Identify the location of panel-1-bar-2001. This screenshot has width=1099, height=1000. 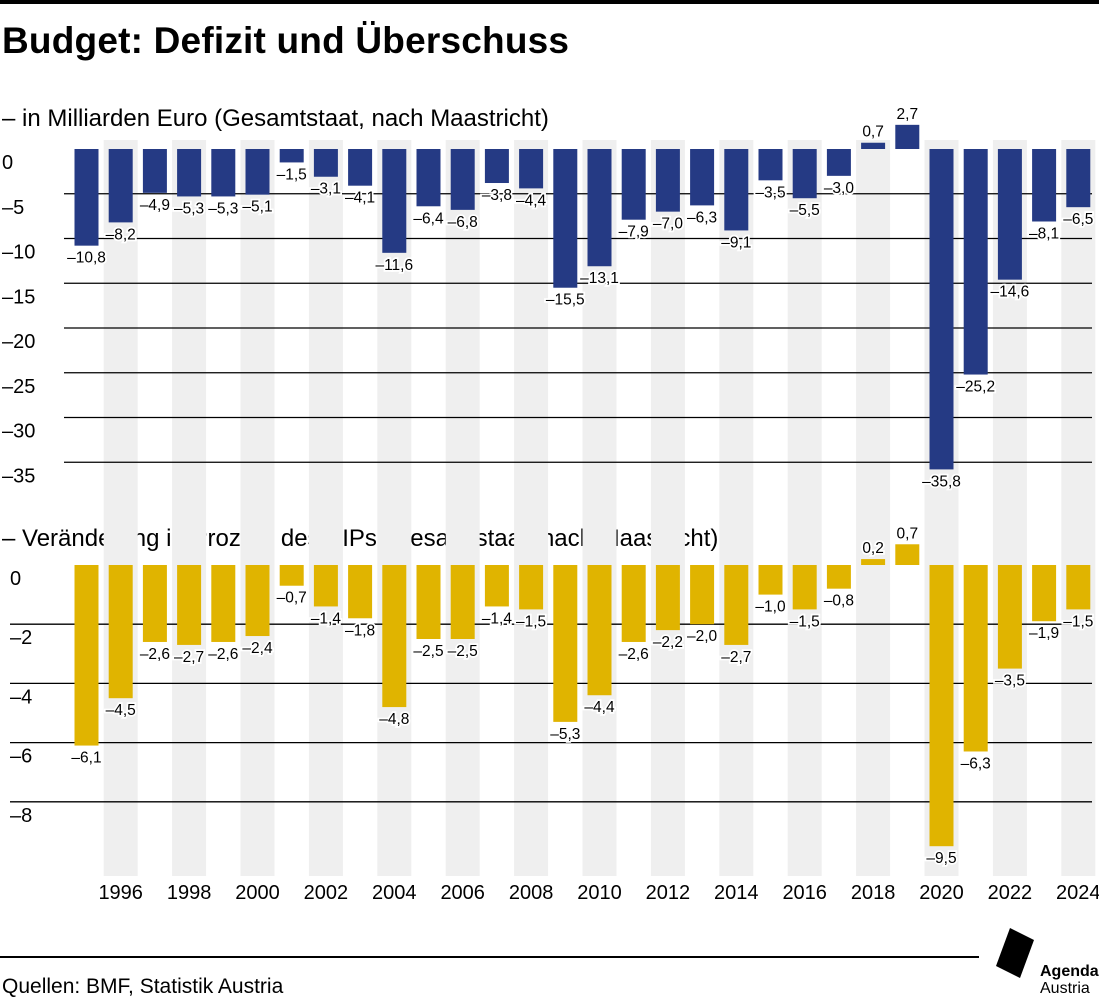
(291, 156).